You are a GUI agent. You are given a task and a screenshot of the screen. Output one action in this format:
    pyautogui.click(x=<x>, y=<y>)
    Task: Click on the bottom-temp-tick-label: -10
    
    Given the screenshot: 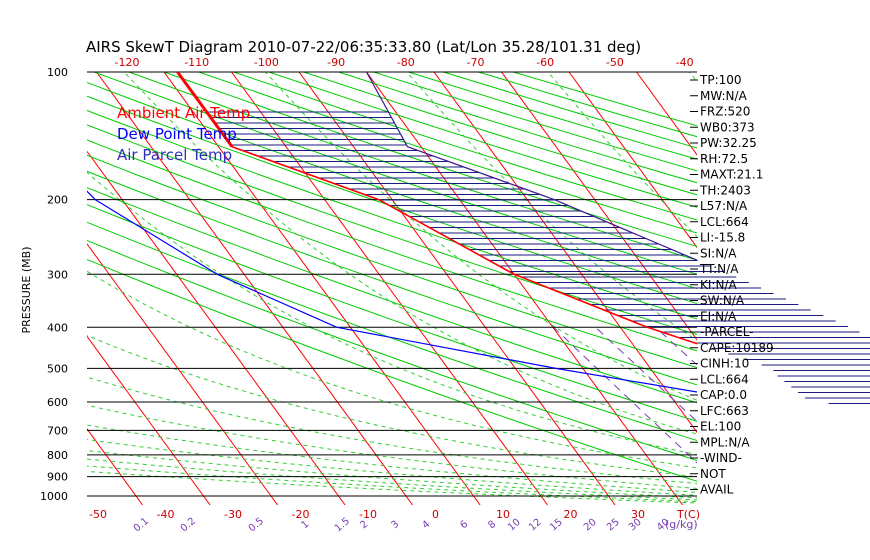 What is the action you would take?
    pyautogui.click(x=368, y=514)
    